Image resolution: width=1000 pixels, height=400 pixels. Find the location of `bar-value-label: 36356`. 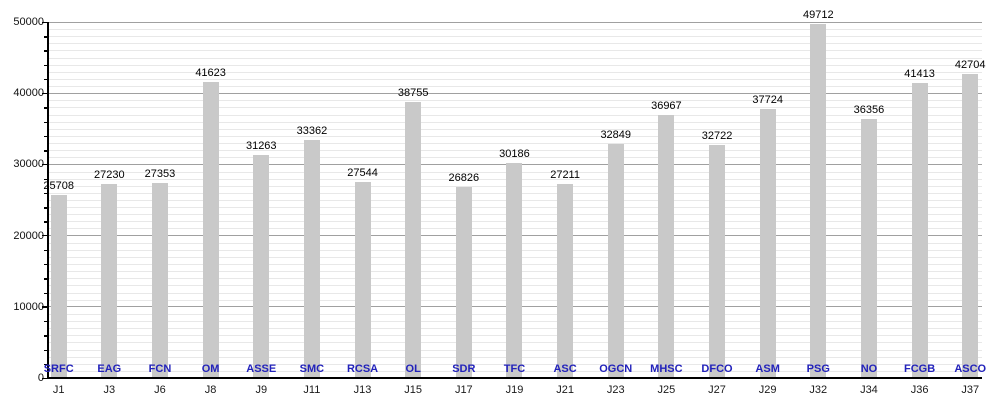

bar-value-label: 36356 is located at coordinates (869, 110).